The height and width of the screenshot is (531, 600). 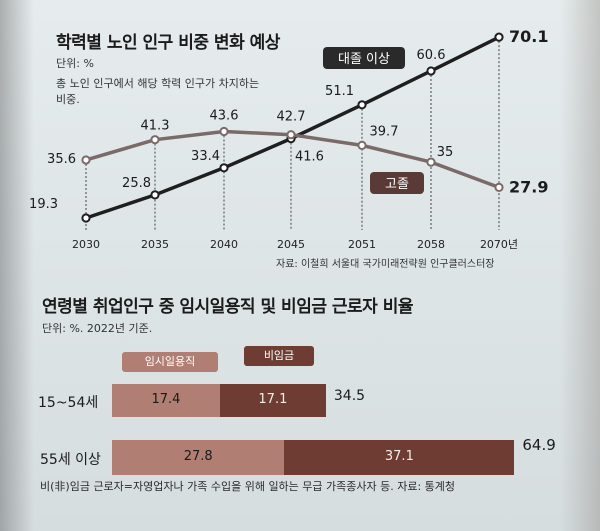 I want to click on college-value-label: 25.8, so click(x=136, y=183).